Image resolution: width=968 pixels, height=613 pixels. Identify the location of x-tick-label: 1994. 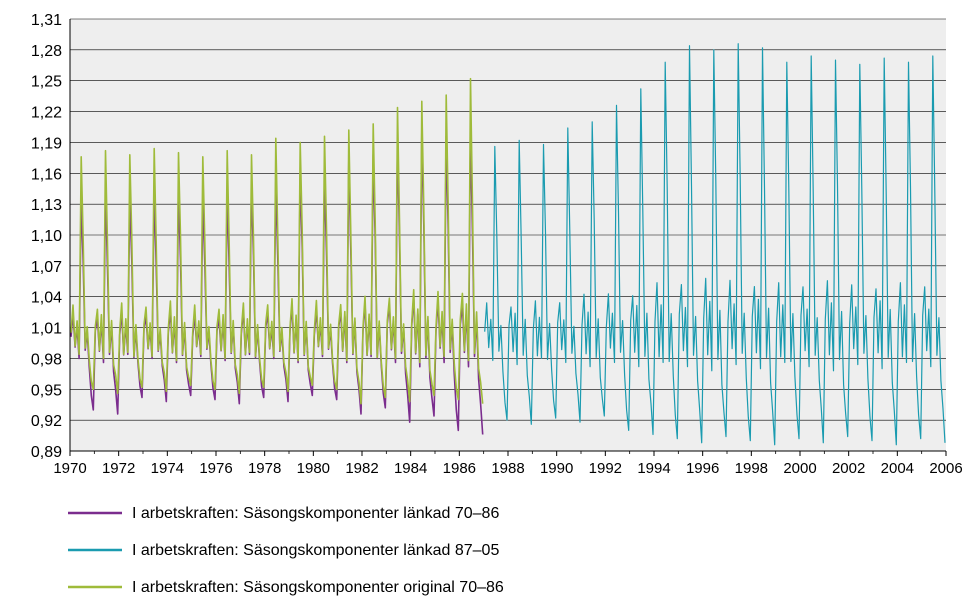
(653, 468).